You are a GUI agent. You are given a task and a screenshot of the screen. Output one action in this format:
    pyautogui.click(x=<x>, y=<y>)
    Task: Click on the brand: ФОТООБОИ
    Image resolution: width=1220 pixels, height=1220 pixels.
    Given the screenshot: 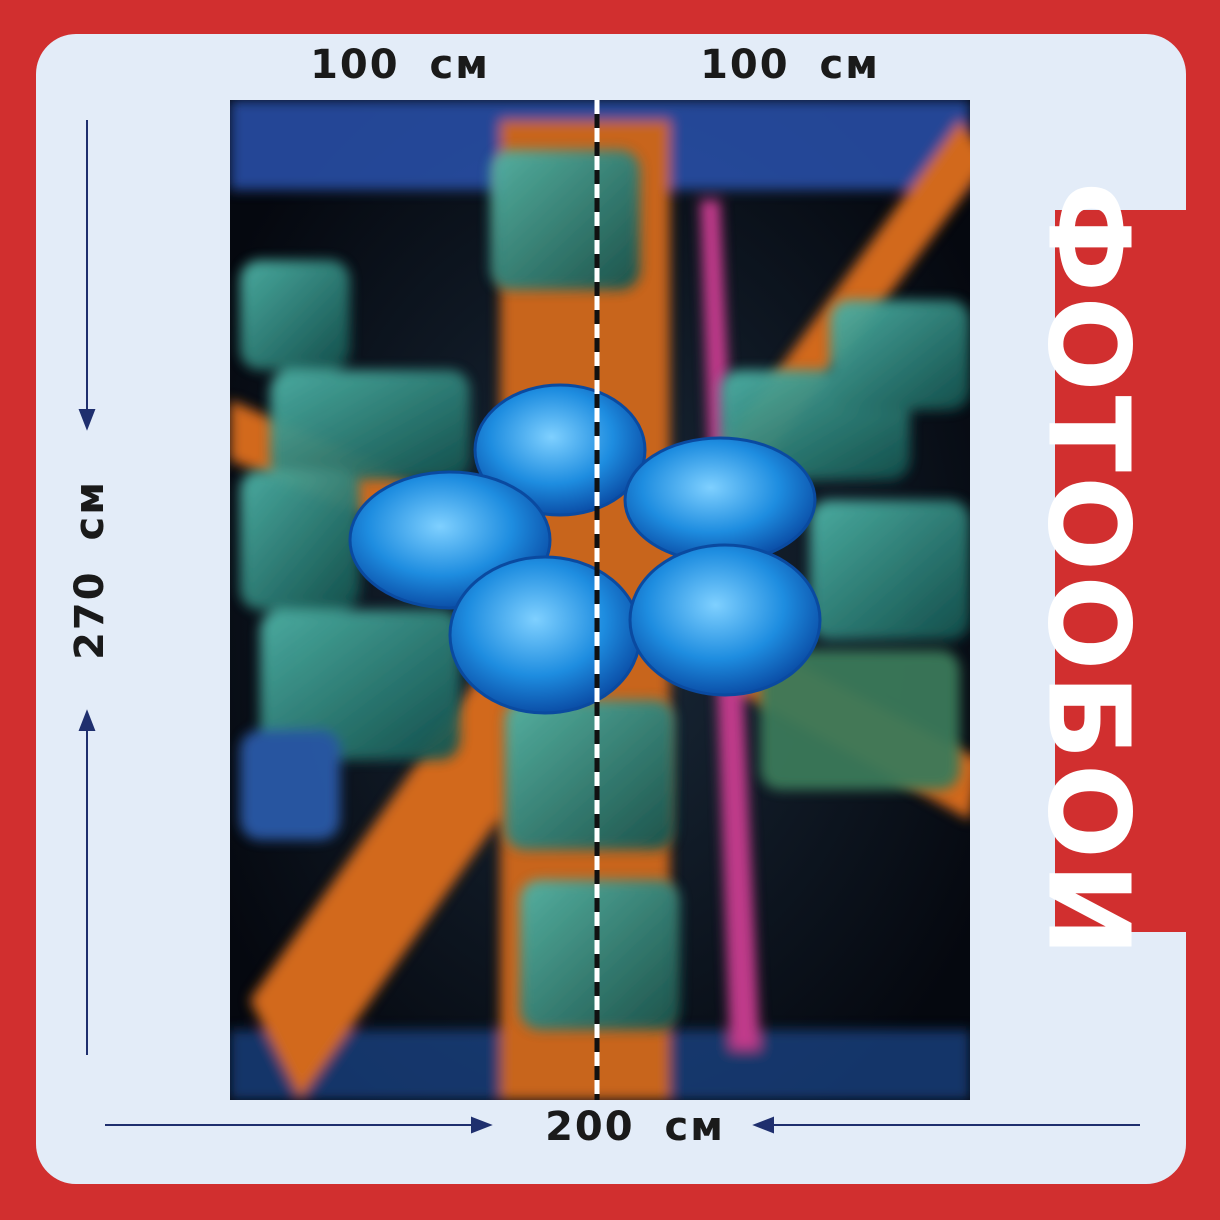 What is the action you would take?
    pyautogui.click(x=1087, y=570)
    